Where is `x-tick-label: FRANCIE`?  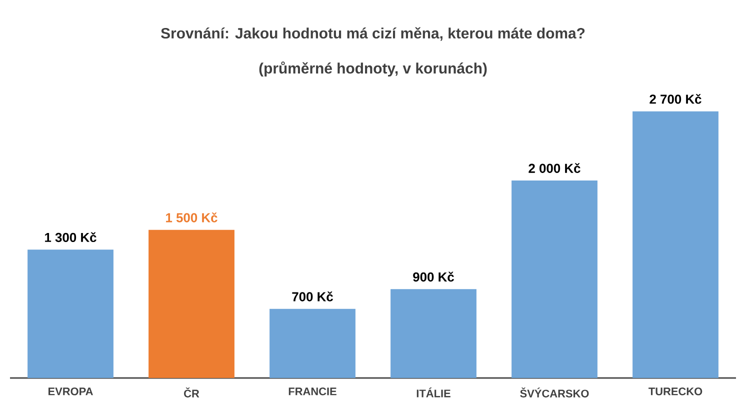
x-tick-label: FRANCIE is located at coordinates (312, 392).